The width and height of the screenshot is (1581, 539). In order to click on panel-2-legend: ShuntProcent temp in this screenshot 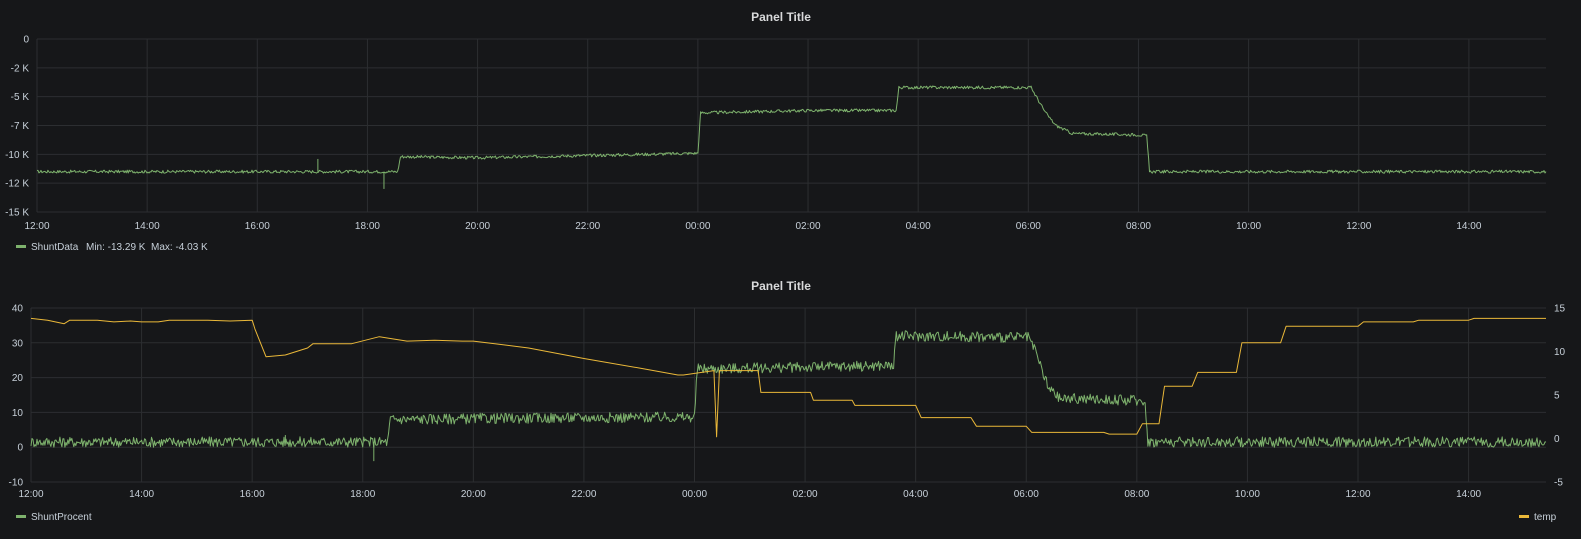, I will do `click(786, 517)`.